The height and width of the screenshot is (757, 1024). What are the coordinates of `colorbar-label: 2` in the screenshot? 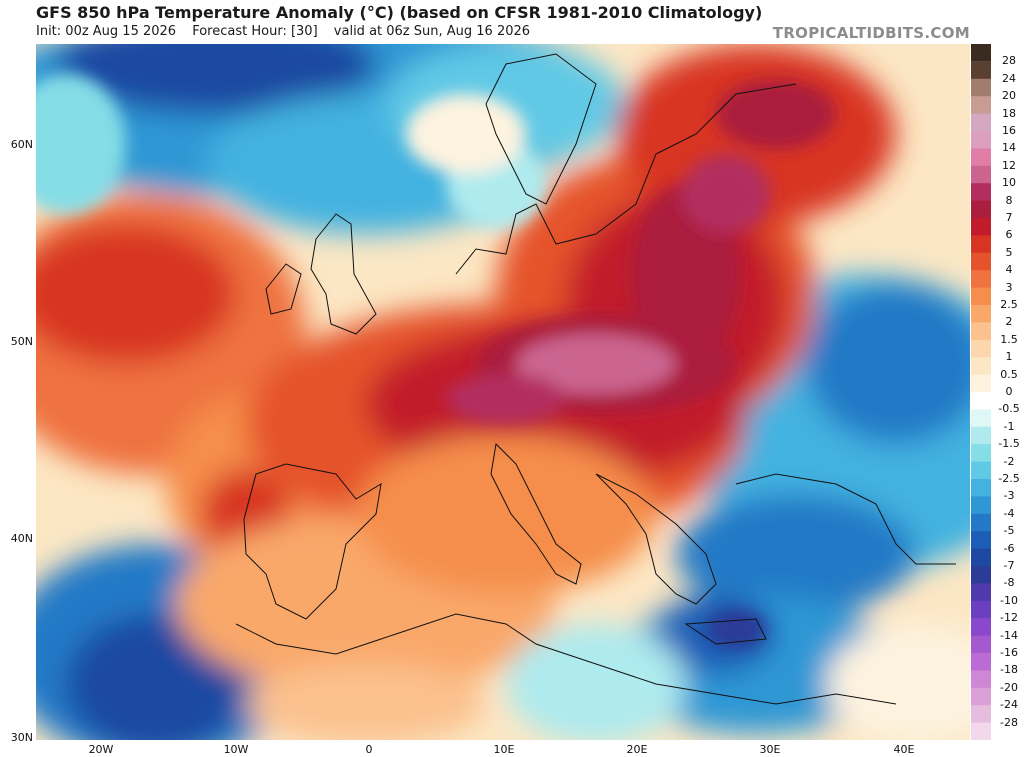 It's located at (1009, 322).